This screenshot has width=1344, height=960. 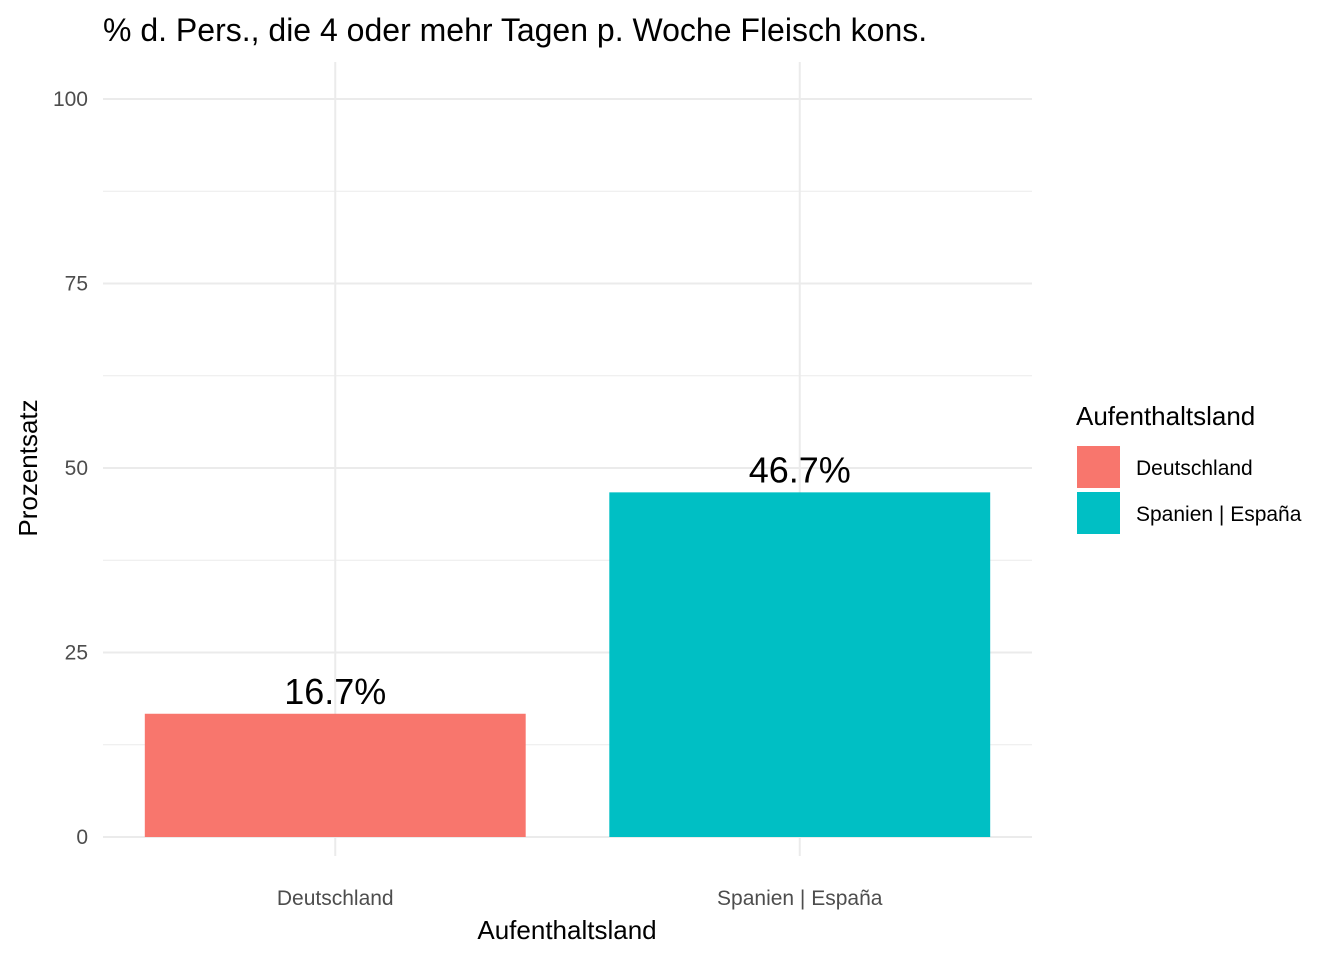 What do you see at coordinates (1219, 514) in the screenshot?
I see `legend-label: Spanien | España` at bounding box center [1219, 514].